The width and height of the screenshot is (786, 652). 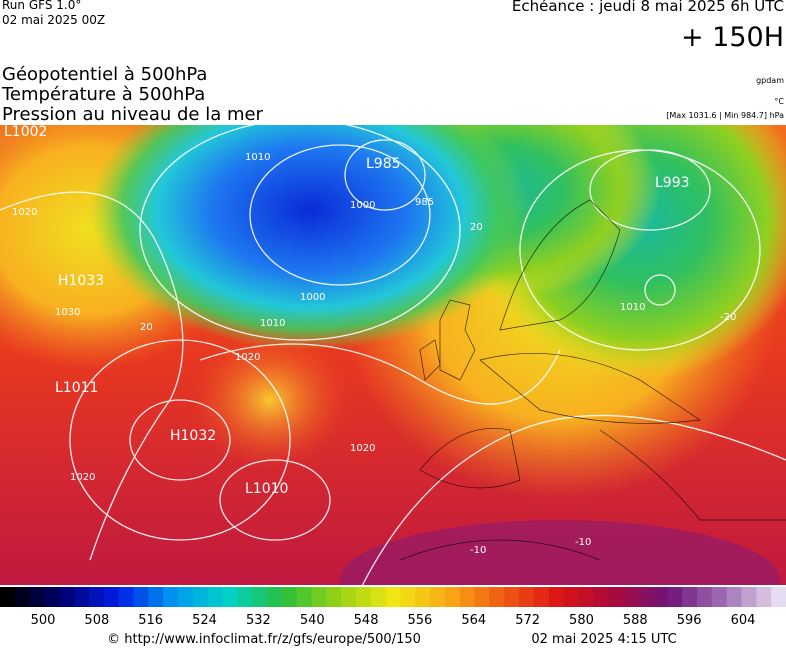 I want to click on unit: gpdam, so click(x=770, y=80).